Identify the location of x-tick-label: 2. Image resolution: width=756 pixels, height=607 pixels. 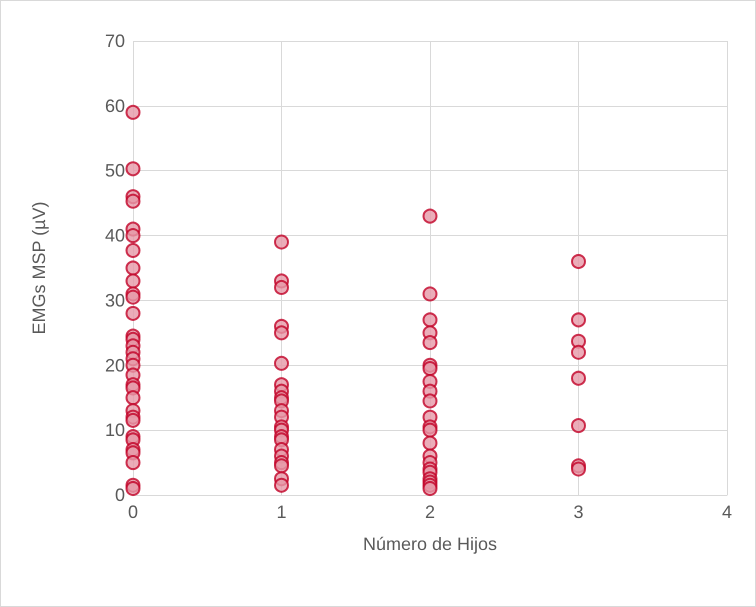
(430, 512).